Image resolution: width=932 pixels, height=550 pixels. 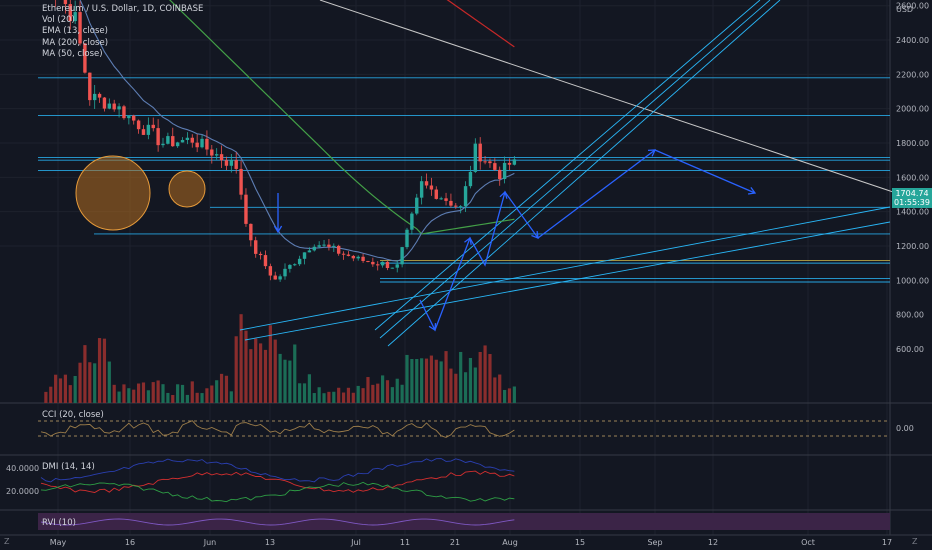 What do you see at coordinates (912, 177) in the screenshot?
I see `price-tick-label: 1600.00` at bounding box center [912, 177].